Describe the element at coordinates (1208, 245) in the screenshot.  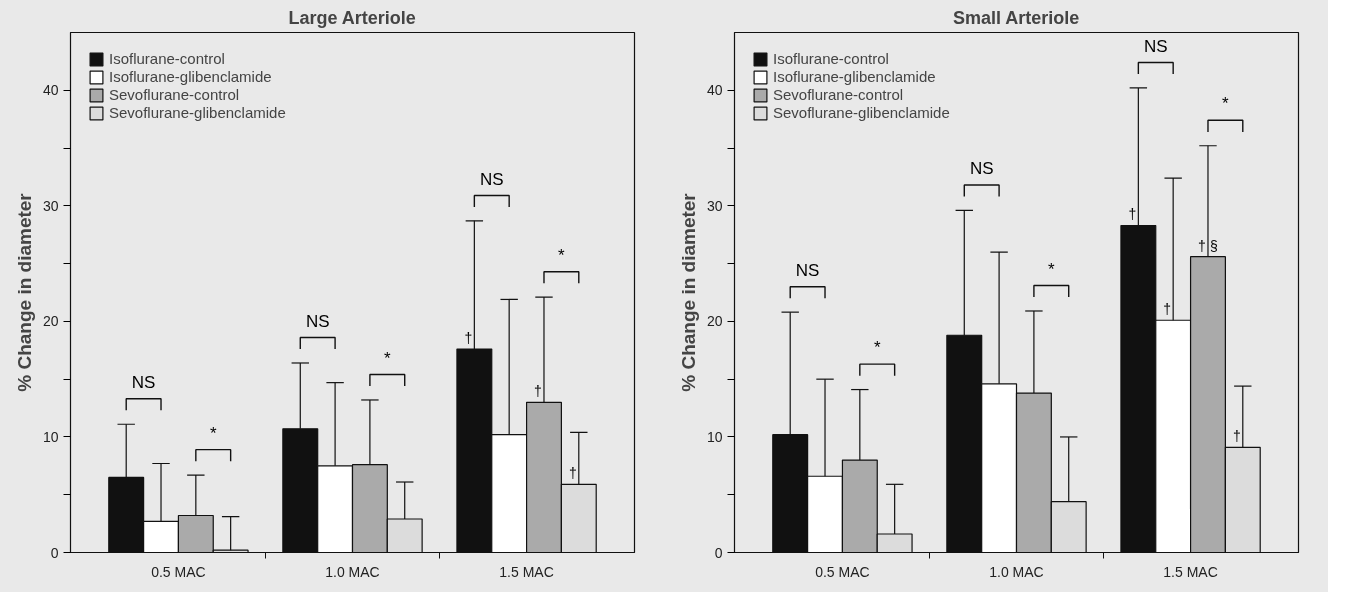
I see `data-label: † §` at that location.